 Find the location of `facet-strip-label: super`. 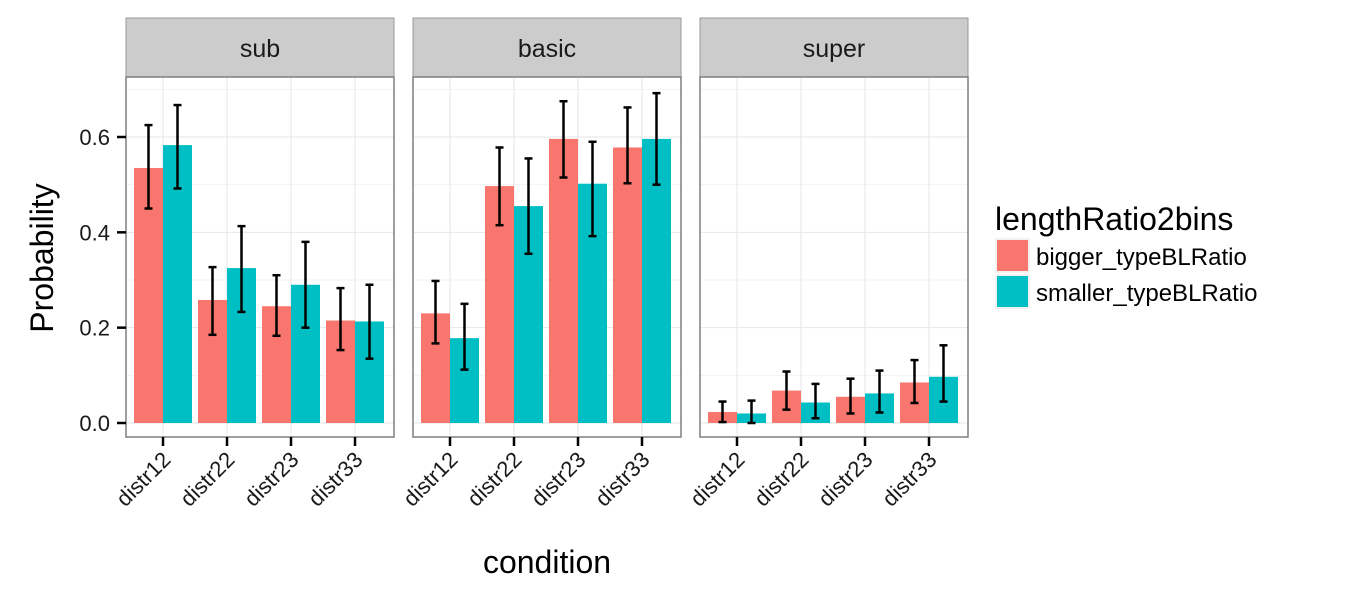

facet-strip-label: super is located at coordinates (834, 49).